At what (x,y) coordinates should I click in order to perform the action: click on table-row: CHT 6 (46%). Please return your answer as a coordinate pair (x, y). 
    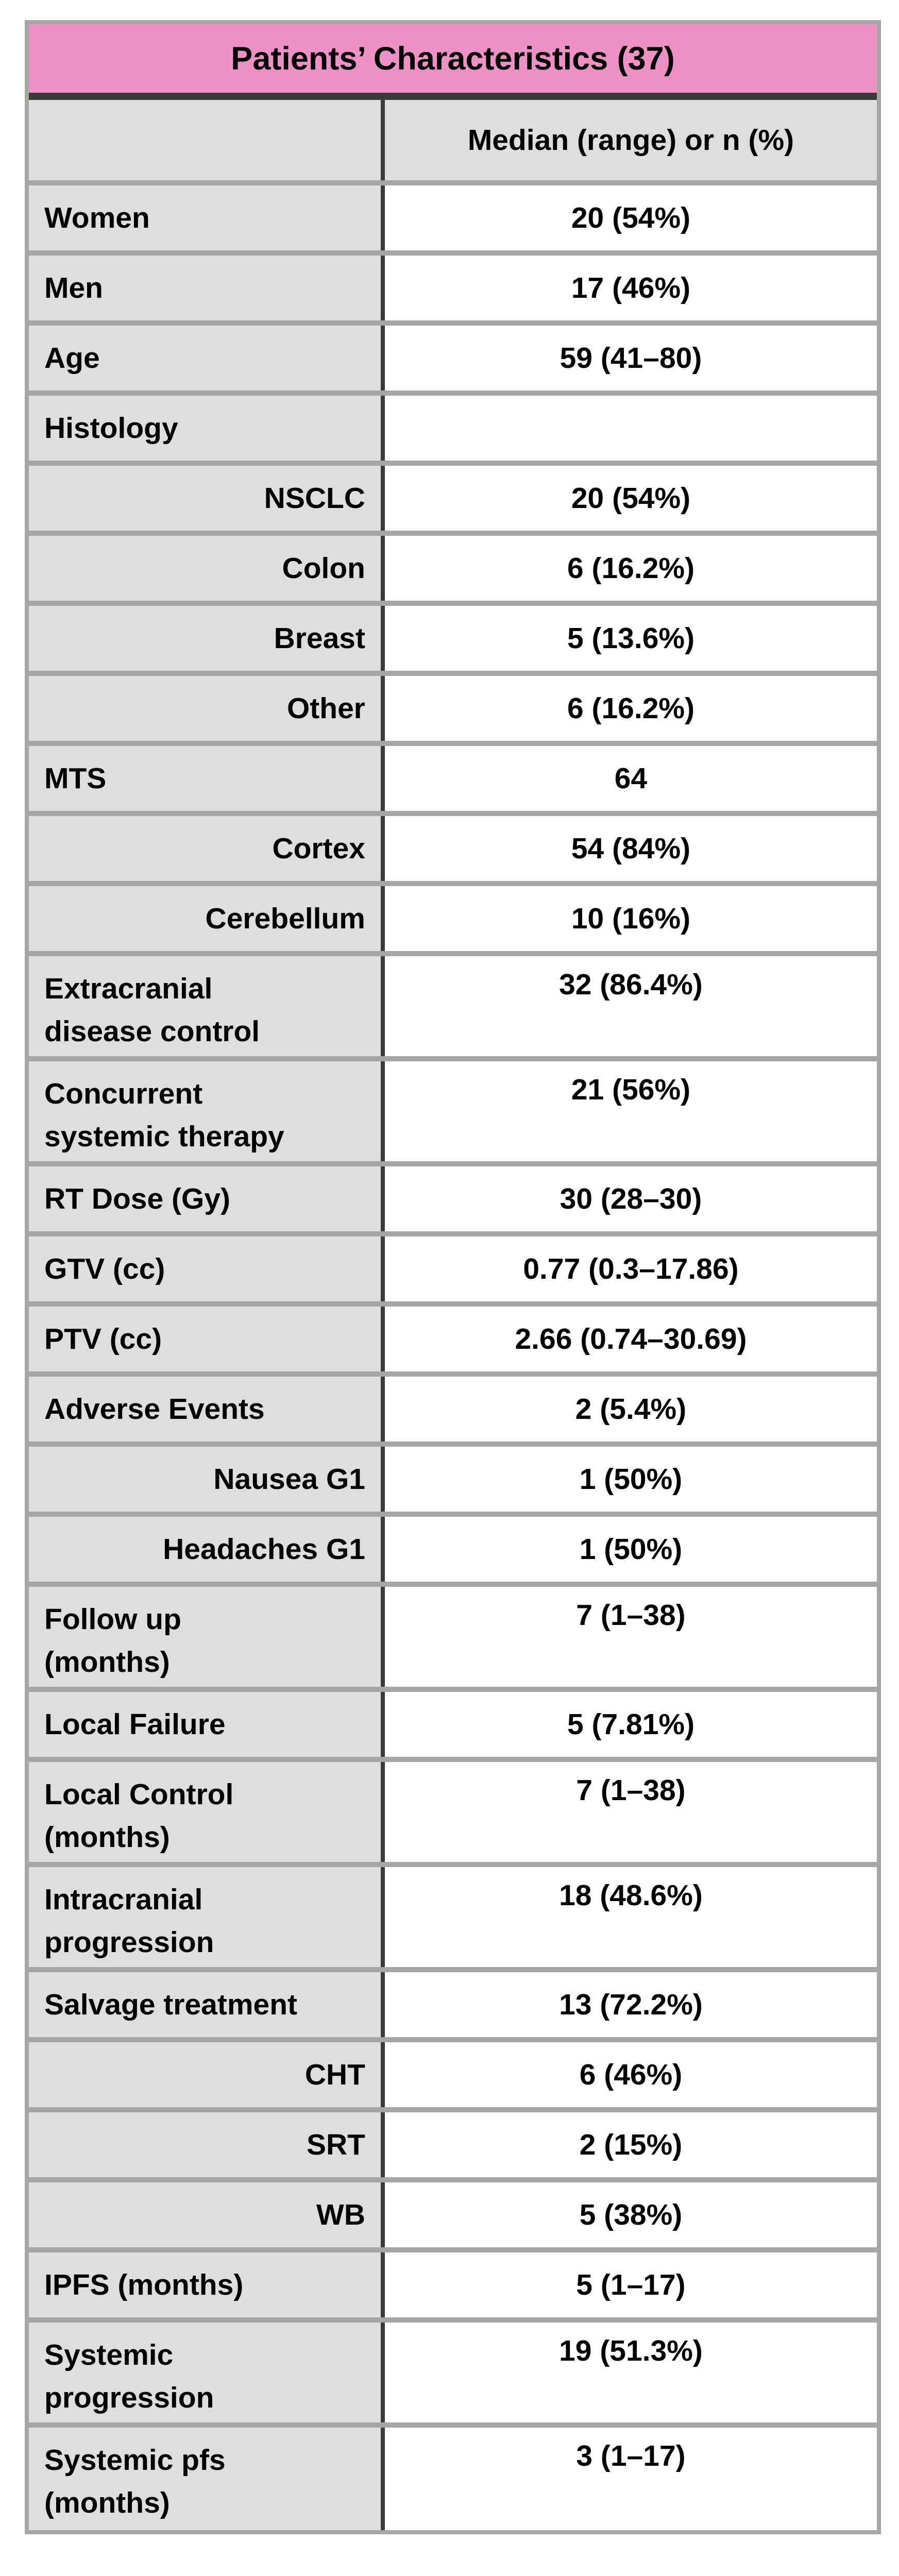
    Looking at the image, I should click on (453, 2073).